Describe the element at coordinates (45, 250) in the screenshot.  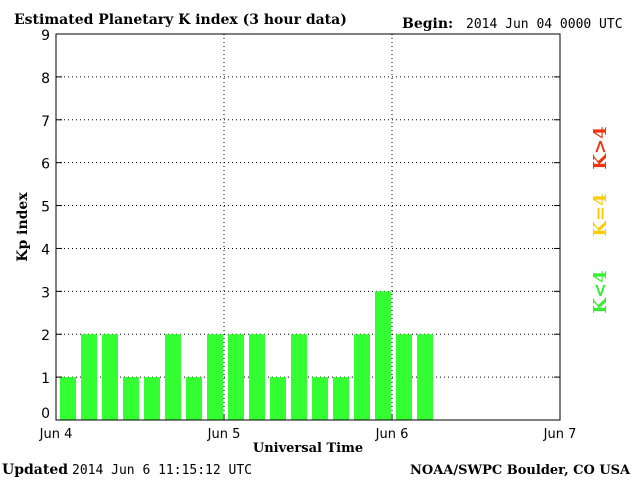
I see `y-tick-label: 4` at that location.